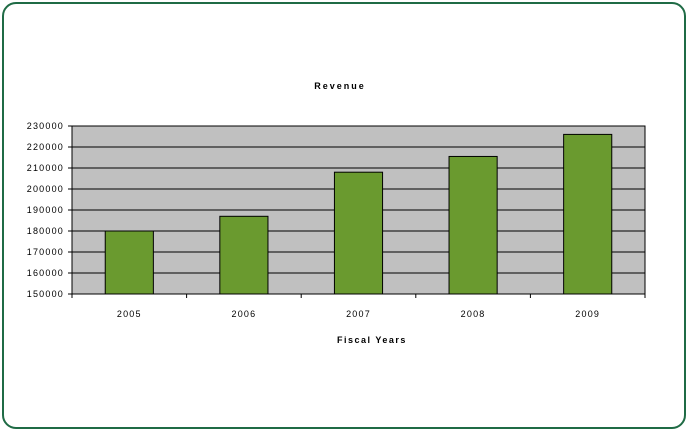  What do you see at coordinates (129, 314) in the screenshot?
I see `x-tick-label: 2005` at bounding box center [129, 314].